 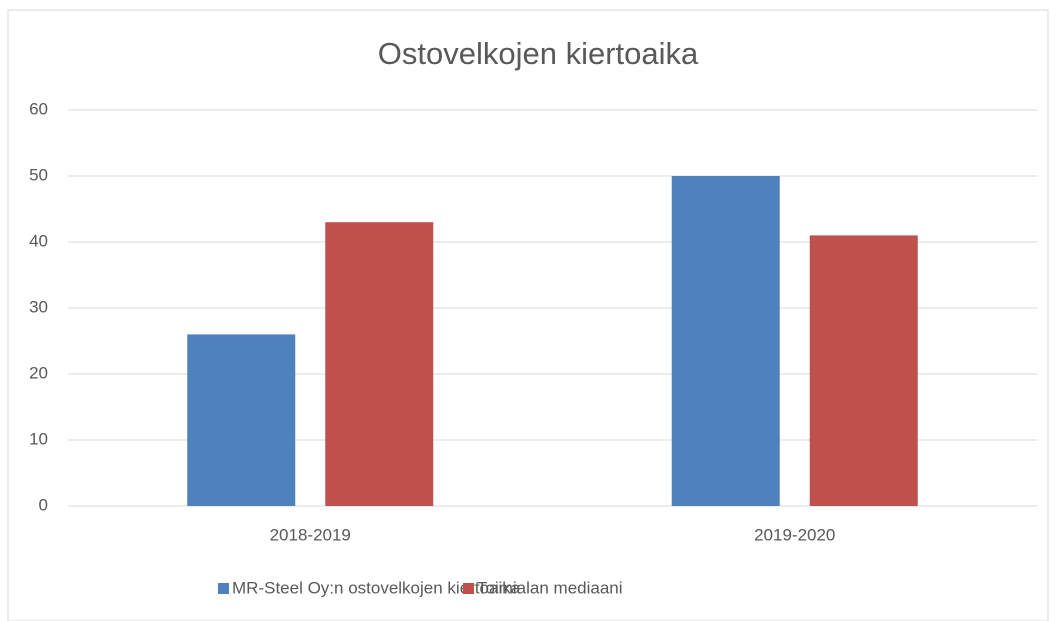 I want to click on y-tick-label: 0, so click(x=43, y=504).